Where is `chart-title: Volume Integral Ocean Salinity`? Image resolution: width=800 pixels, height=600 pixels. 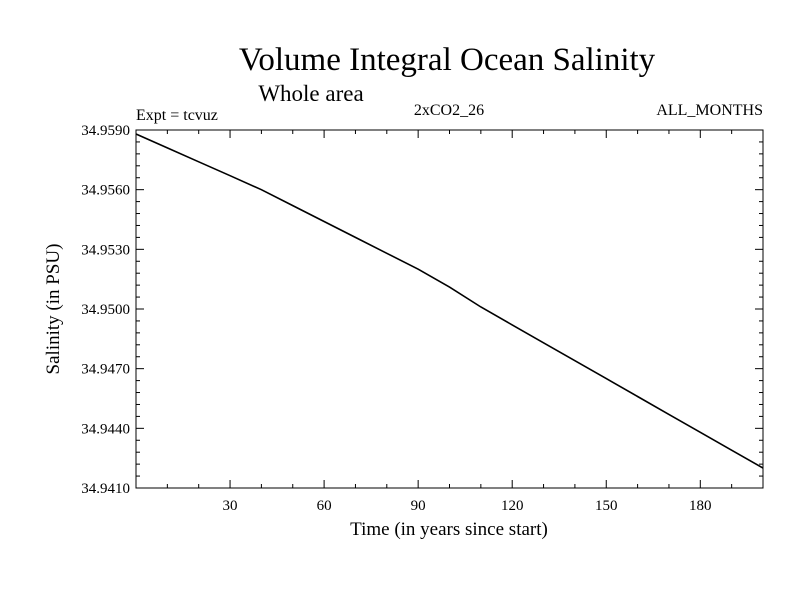
chart-title: Volume Integral Ocean Salinity is located at coordinates (447, 60).